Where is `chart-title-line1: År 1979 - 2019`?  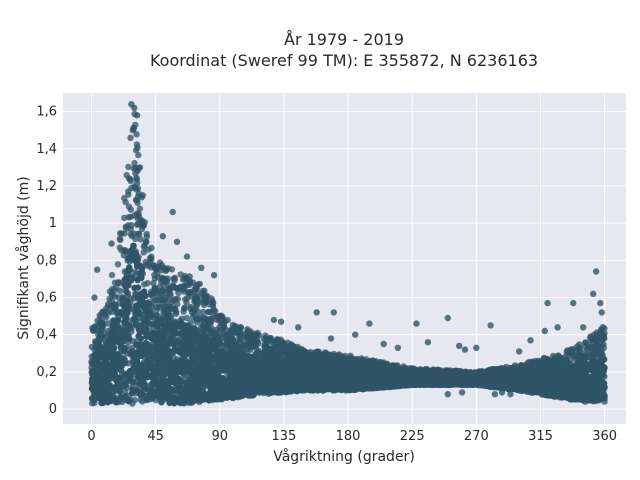
chart-title-line1: År 1979 - 2019 is located at coordinates (344, 39).